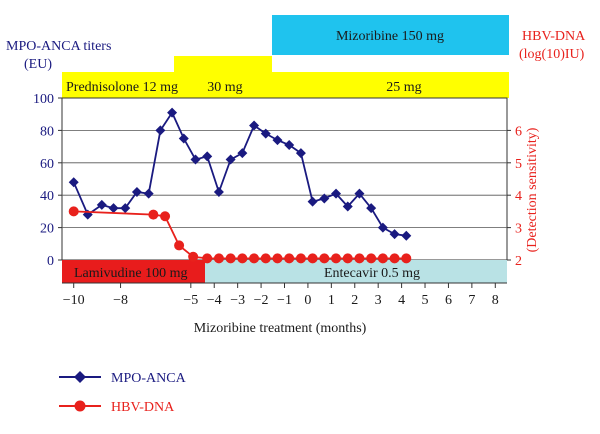  Describe the element at coordinates (120, 300) in the screenshot. I see `x-tick-label: −8` at that location.